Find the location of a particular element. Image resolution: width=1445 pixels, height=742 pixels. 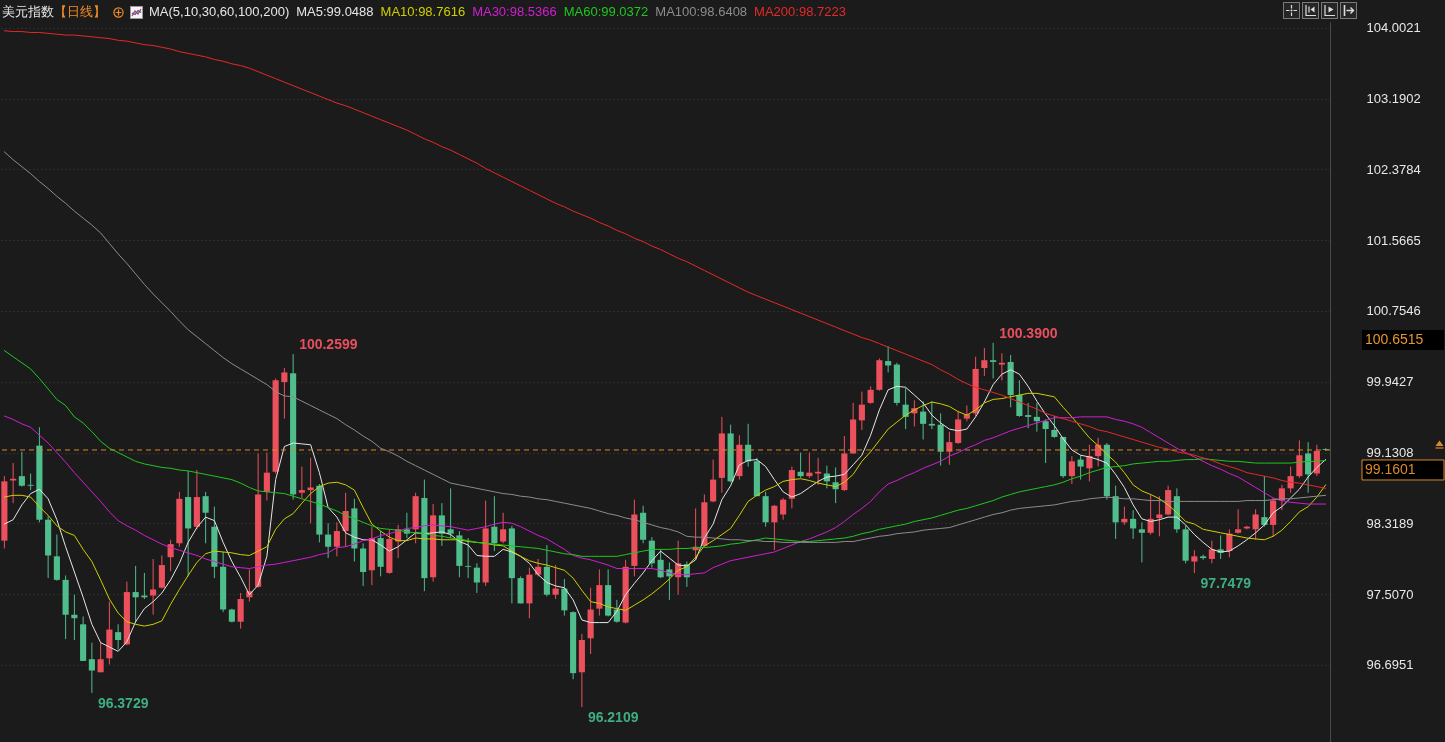

chart-title: 美元指数 is located at coordinates (28, 12).